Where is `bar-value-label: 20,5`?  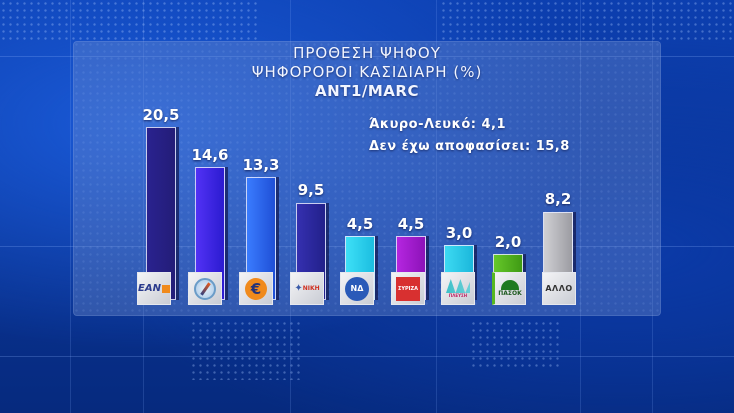 bar-value-label: 20,5 is located at coordinates (161, 115).